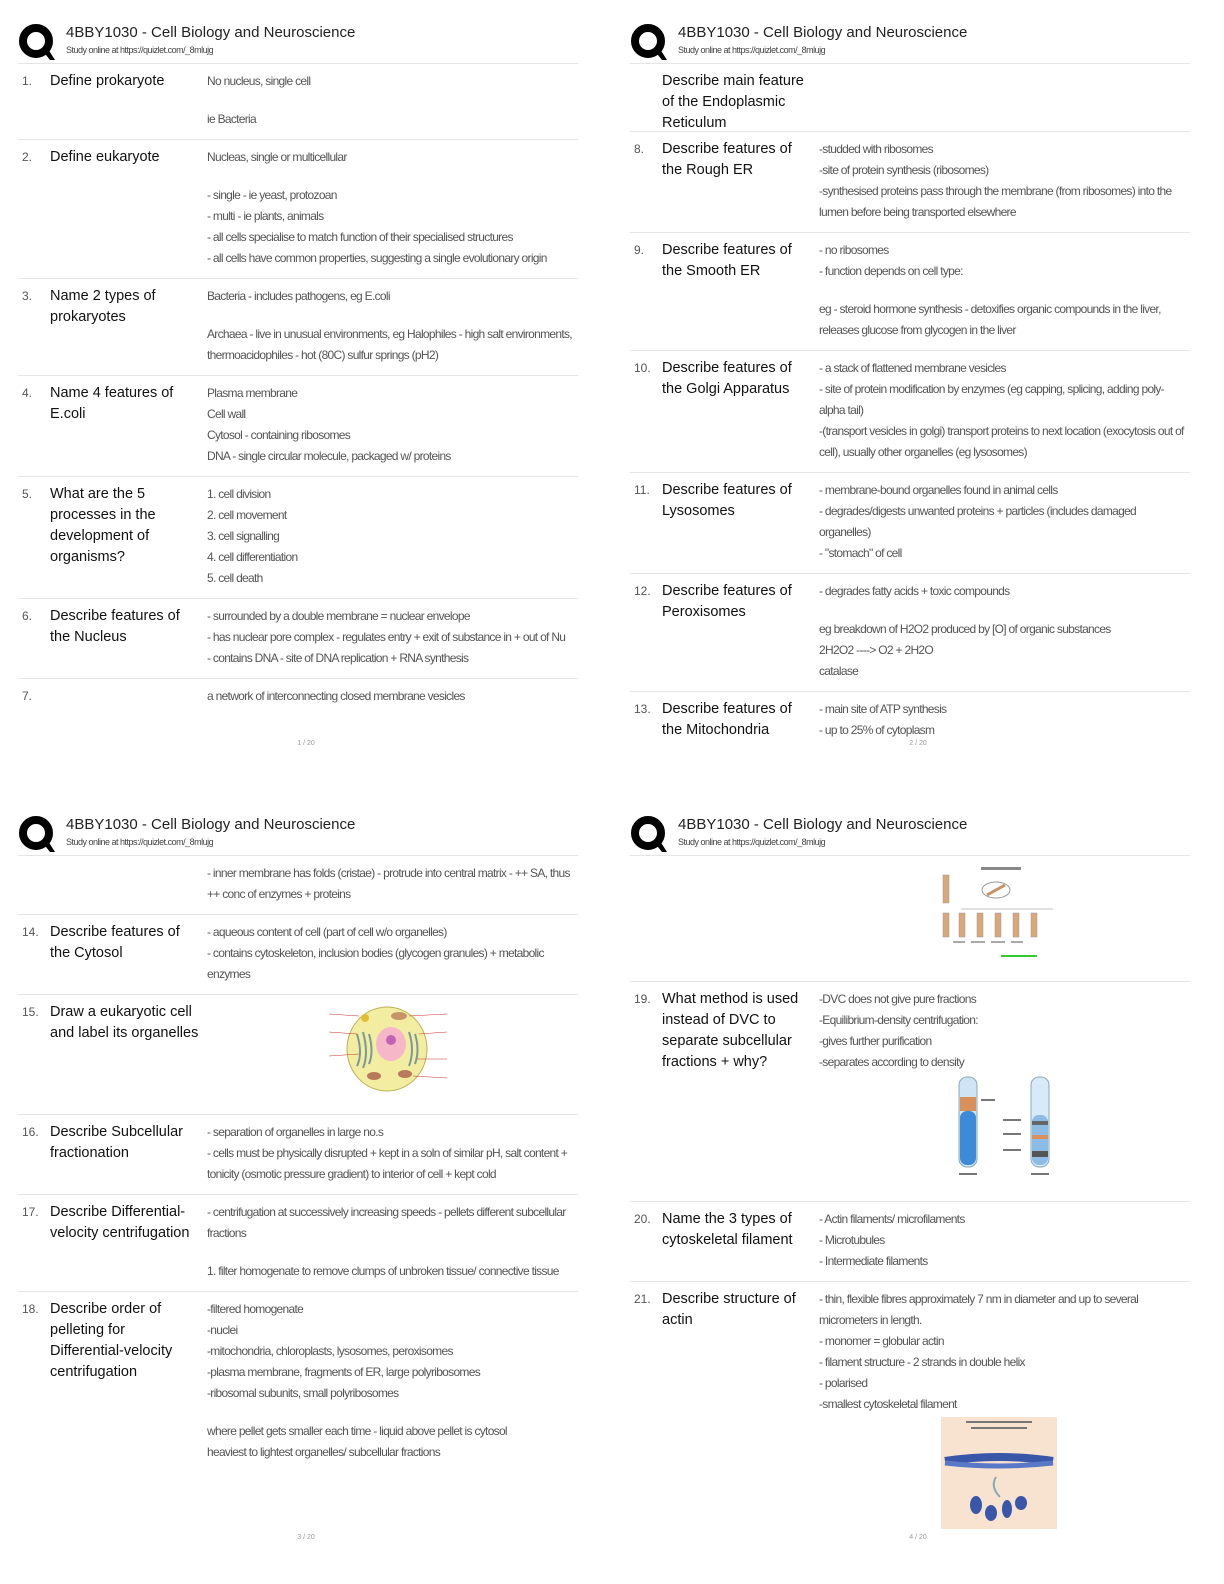 This screenshot has height=1584, width=1224. What do you see at coordinates (1065, 916) in the screenshot?
I see `differential-velocity-centrifugation-diagram` at bounding box center [1065, 916].